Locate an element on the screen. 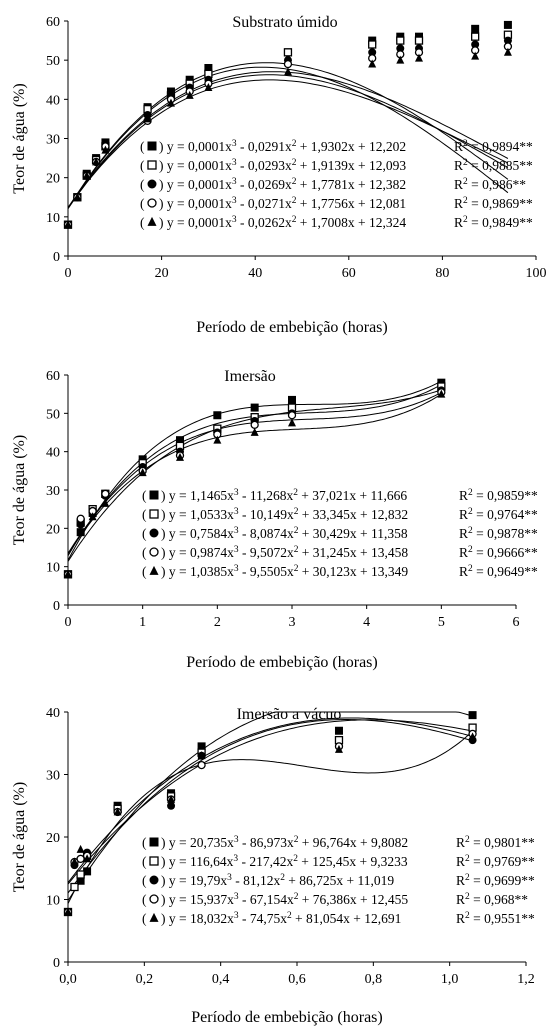 Image resolution: width=550 pixels, height=1027 pixels. fit-curve-filled-square is located at coordinates (270, 806).